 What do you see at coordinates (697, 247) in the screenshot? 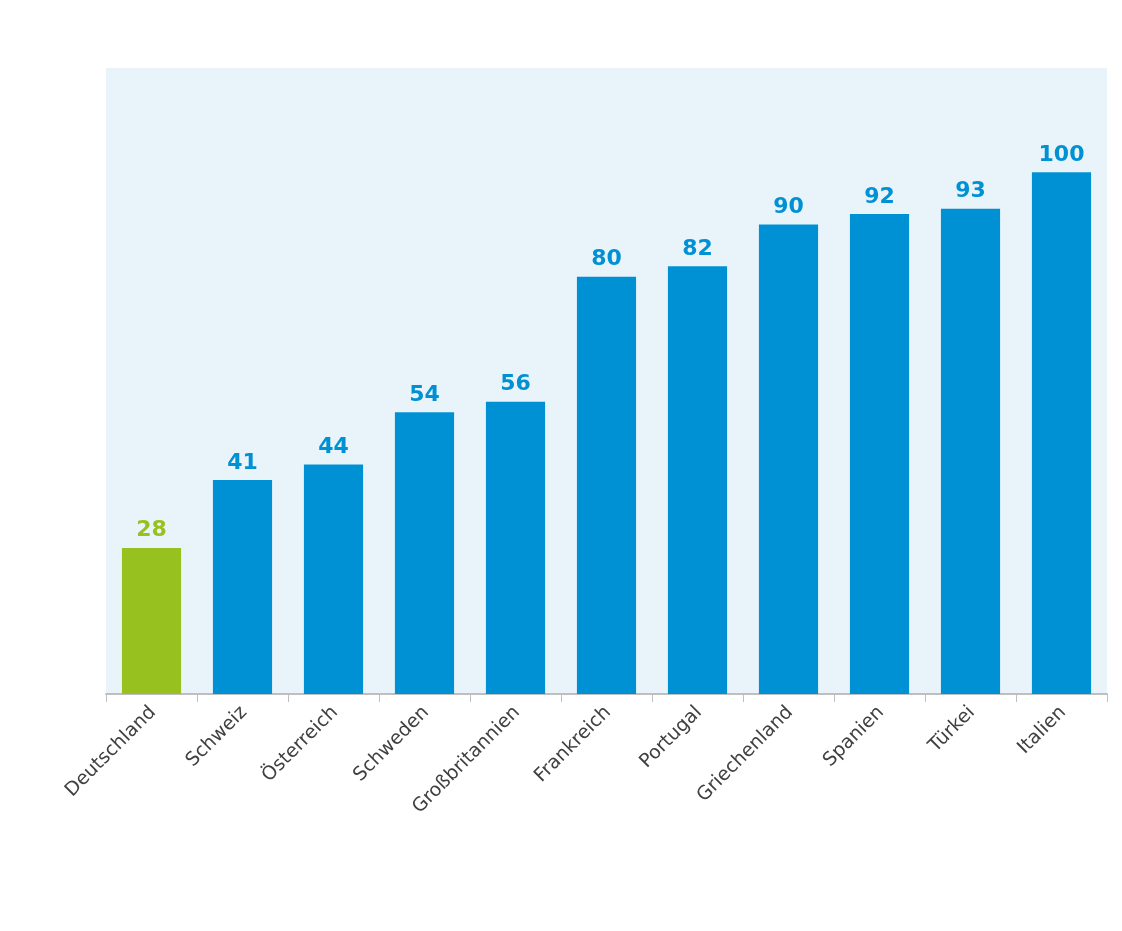
I see `data-label: 82` at bounding box center [697, 247].